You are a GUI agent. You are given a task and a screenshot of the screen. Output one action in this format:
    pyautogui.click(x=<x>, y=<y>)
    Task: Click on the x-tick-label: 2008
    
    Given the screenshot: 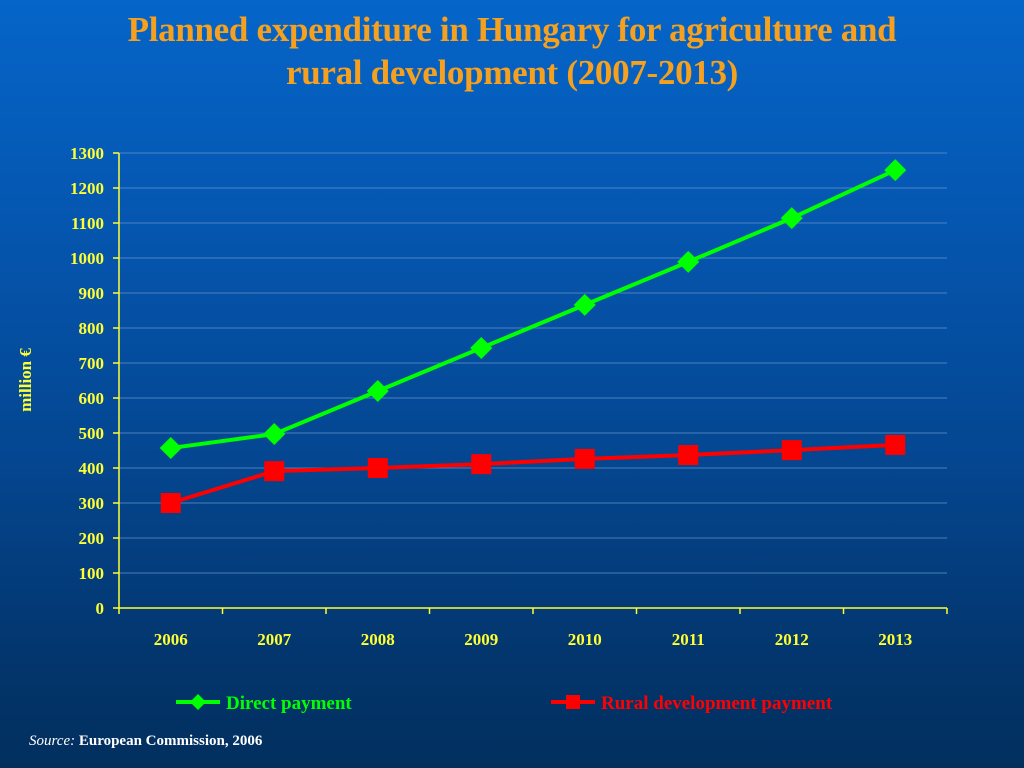 What is the action you would take?
    pyautogui.click(x=378, y=639)
    